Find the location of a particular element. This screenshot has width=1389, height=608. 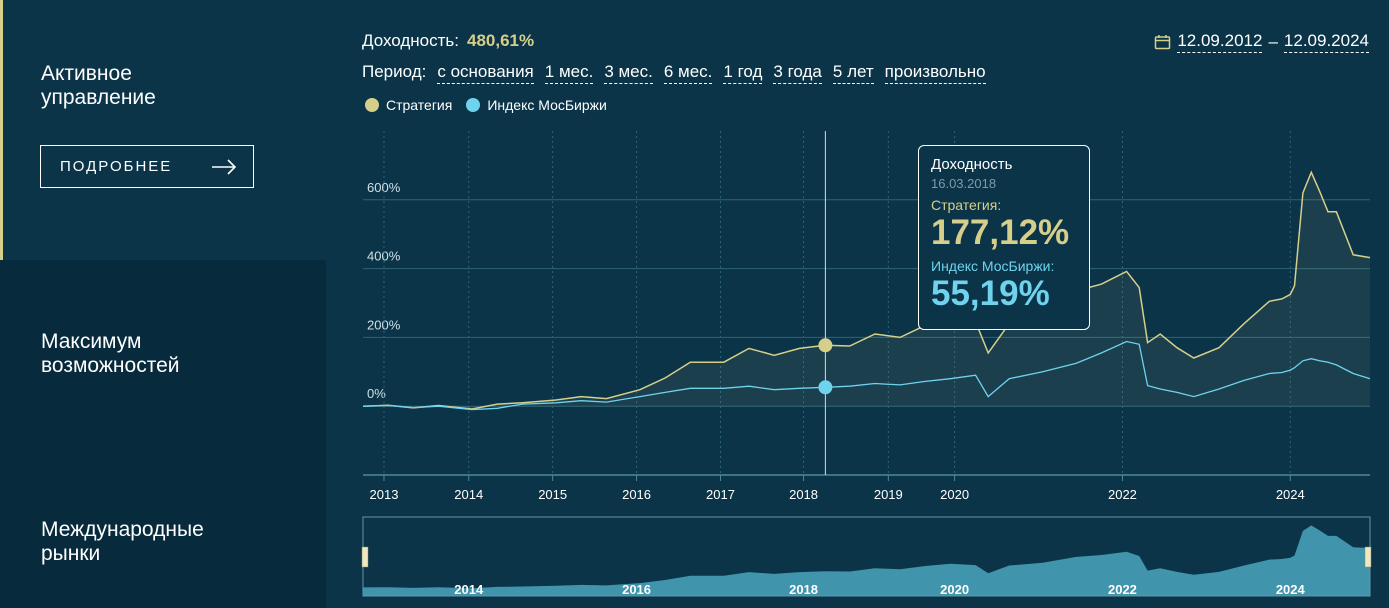

x-tick-label-2: 2015 is located at coordinates (552, 494).